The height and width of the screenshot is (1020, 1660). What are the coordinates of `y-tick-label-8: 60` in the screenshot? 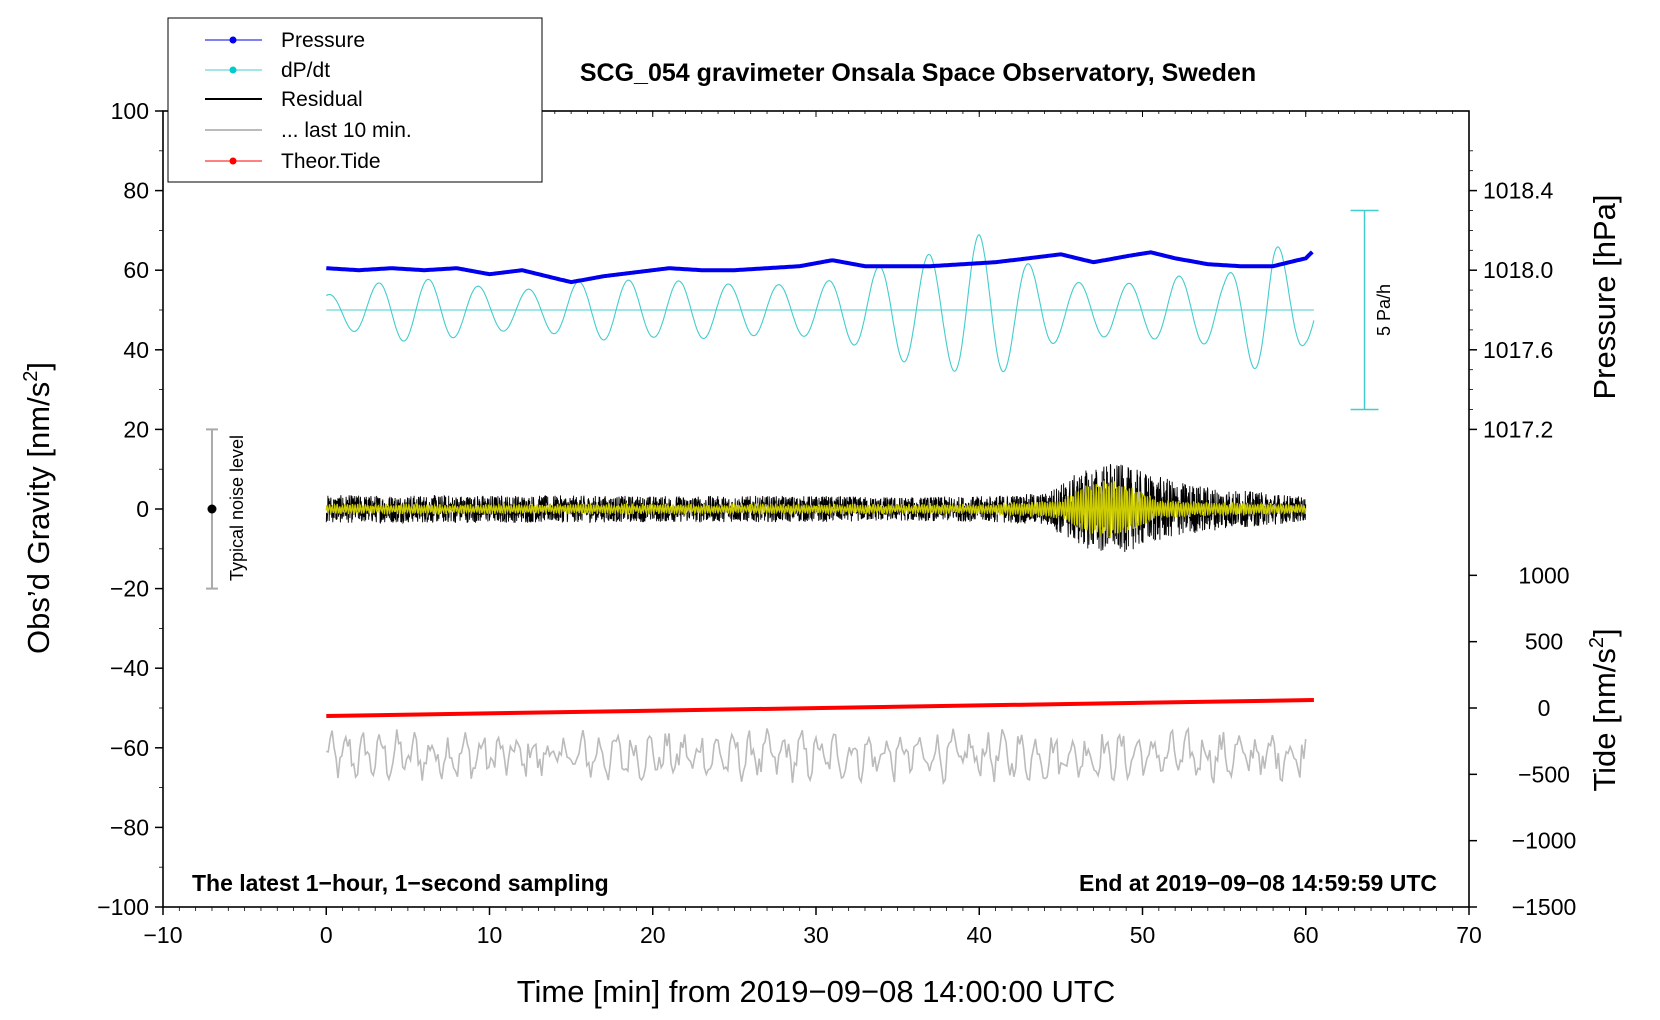 It's located at (136, 270).